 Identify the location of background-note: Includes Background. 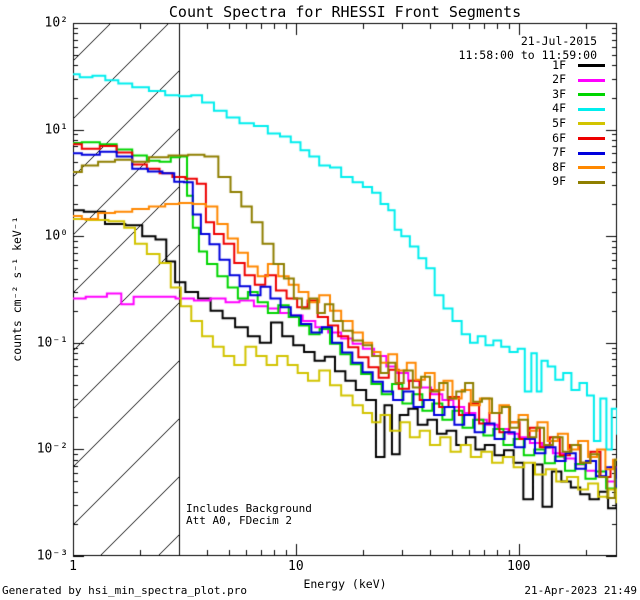
(249, 508).